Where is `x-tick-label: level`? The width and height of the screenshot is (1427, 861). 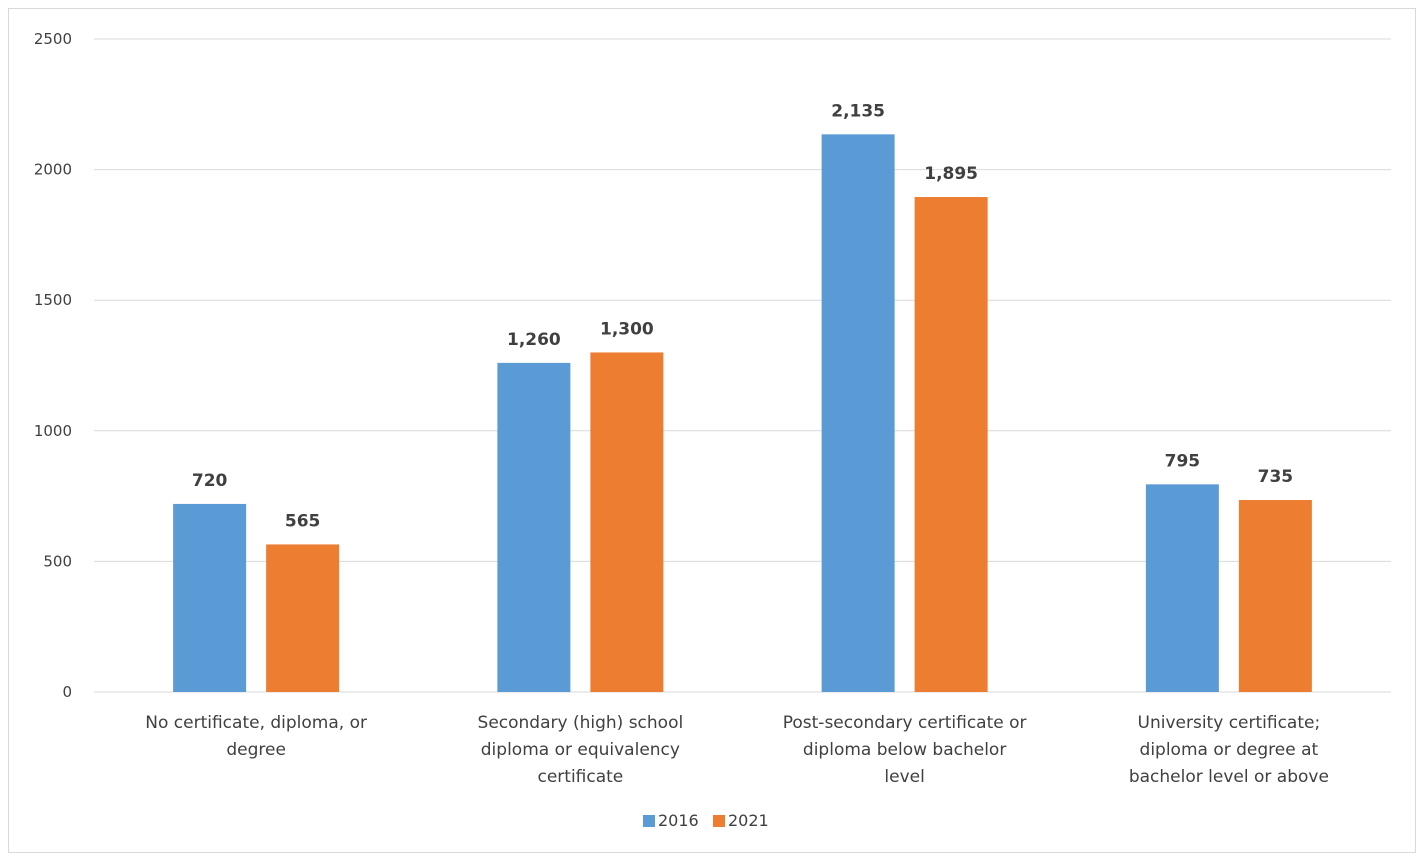 x-tick-label: level is located at coordinates (904, 777).